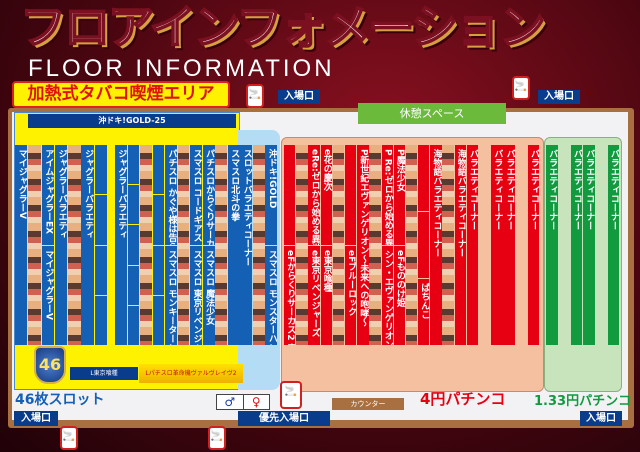 Image resolution: width=640 pixels, height=452 pixels. I want to click on page-subtitle: FLOOR INFORMATION, so click(181, 68).